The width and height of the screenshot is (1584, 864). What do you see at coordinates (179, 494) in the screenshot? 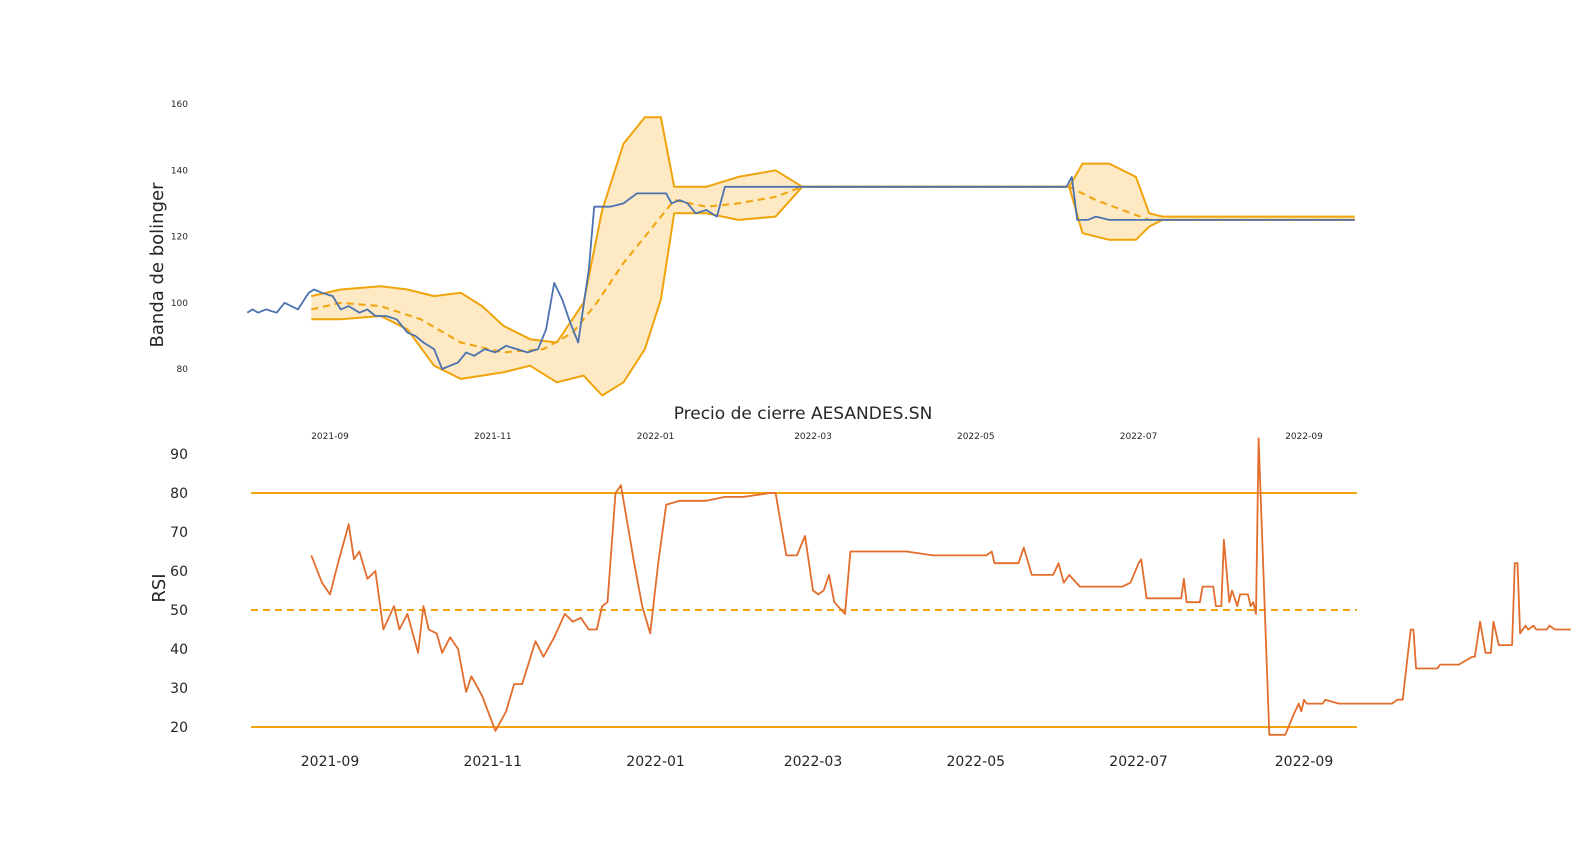
I see `rsi-y-tick-label: 80` at bounding box center [179, 494].